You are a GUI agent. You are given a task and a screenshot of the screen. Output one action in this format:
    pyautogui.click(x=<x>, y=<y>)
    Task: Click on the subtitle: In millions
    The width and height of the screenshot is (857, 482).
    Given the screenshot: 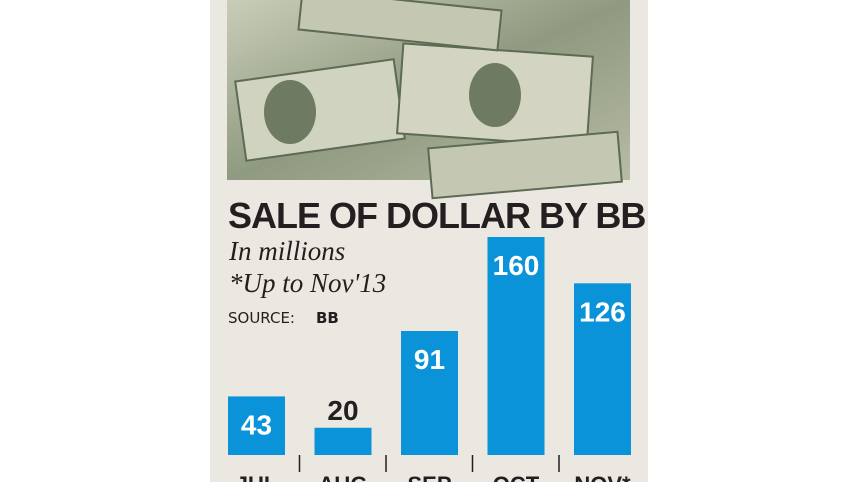 What is the action you would take?
    pyautogui.click(x=286, y=251)
    